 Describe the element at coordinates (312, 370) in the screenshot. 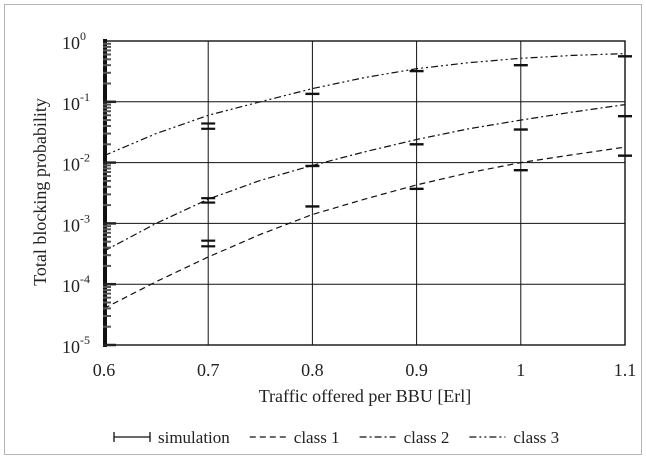

I see `x-tick-label: 0.8` at that location.